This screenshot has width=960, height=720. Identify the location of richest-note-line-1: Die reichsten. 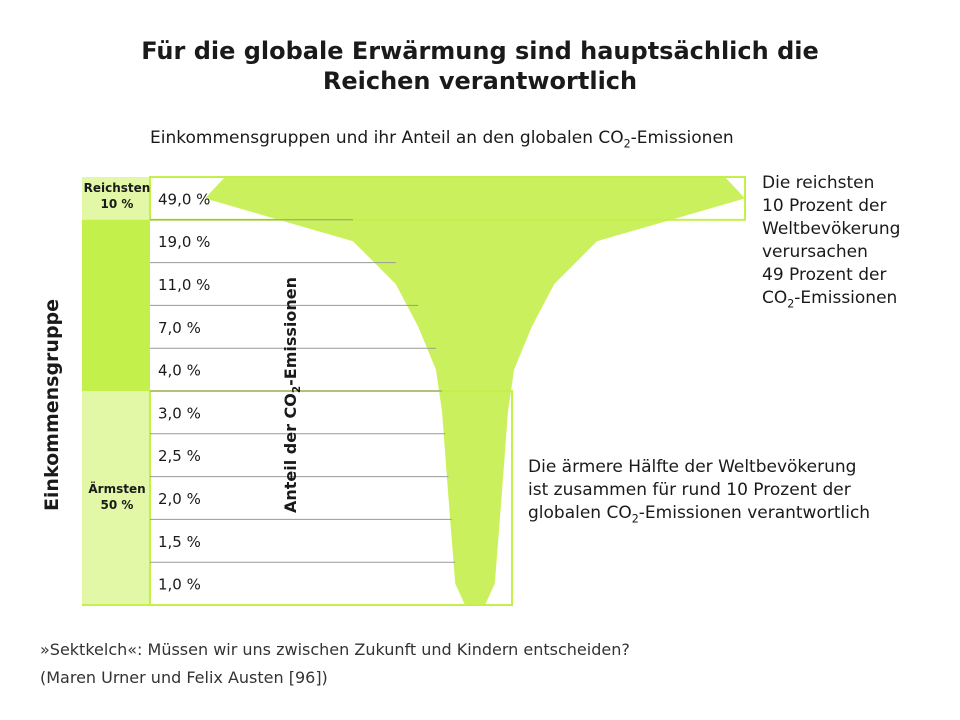
(818, 183).